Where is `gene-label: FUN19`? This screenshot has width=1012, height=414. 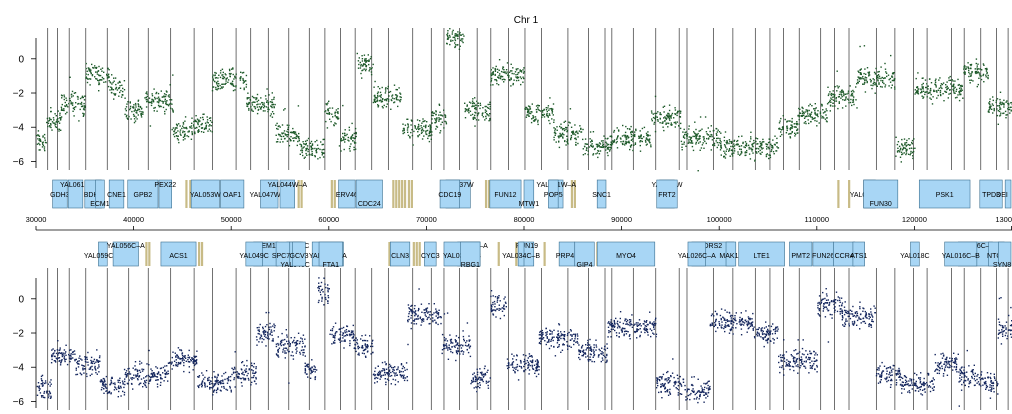 gene-label: FUN19 is located at coordinates (527, 246).